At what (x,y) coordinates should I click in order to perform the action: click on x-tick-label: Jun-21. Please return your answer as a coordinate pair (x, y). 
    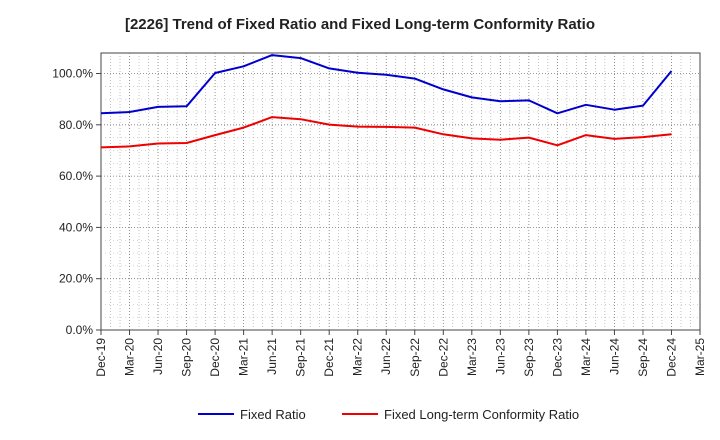
    Looking at the image, I should click on (272, 356).